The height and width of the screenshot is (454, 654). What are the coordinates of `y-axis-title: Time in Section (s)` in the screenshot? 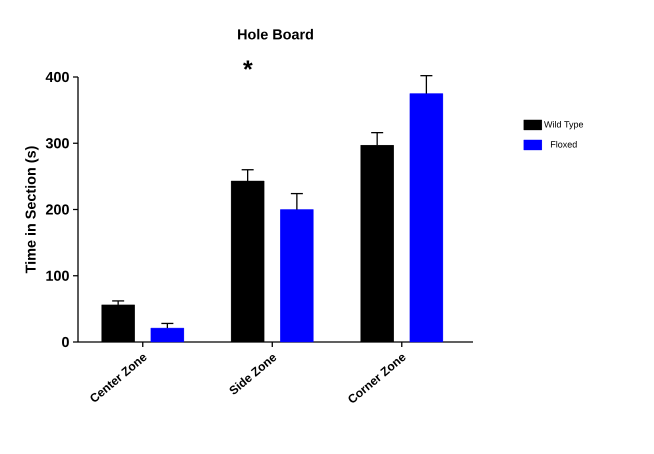 It's located at (32, 210).